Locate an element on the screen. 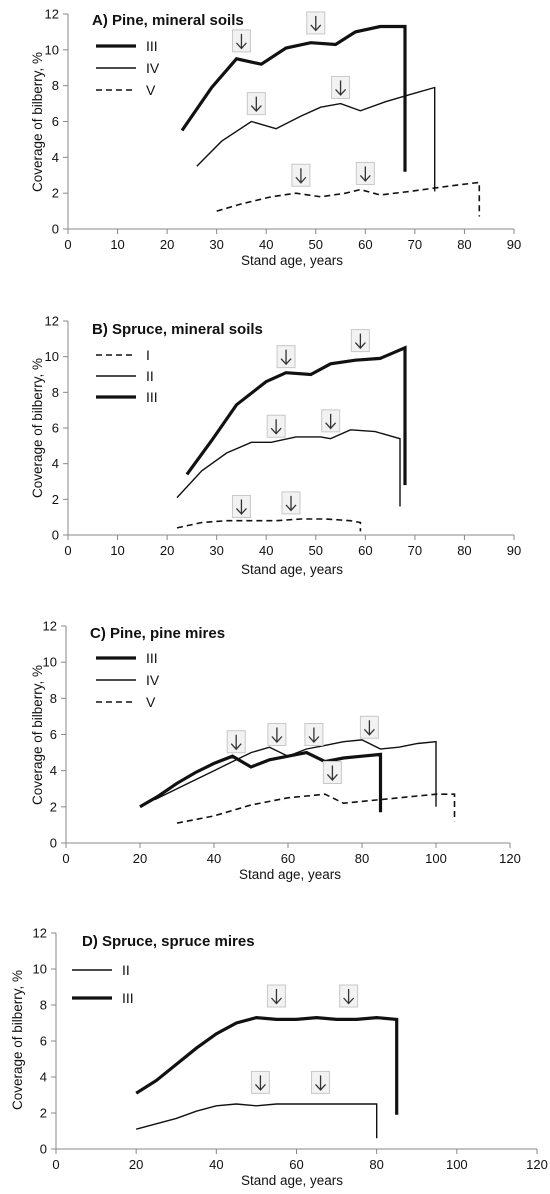 The height and width of the screenshot is (1194, 550). panel-c-y-tick-label: 0 is located at coordinates (53, 843).